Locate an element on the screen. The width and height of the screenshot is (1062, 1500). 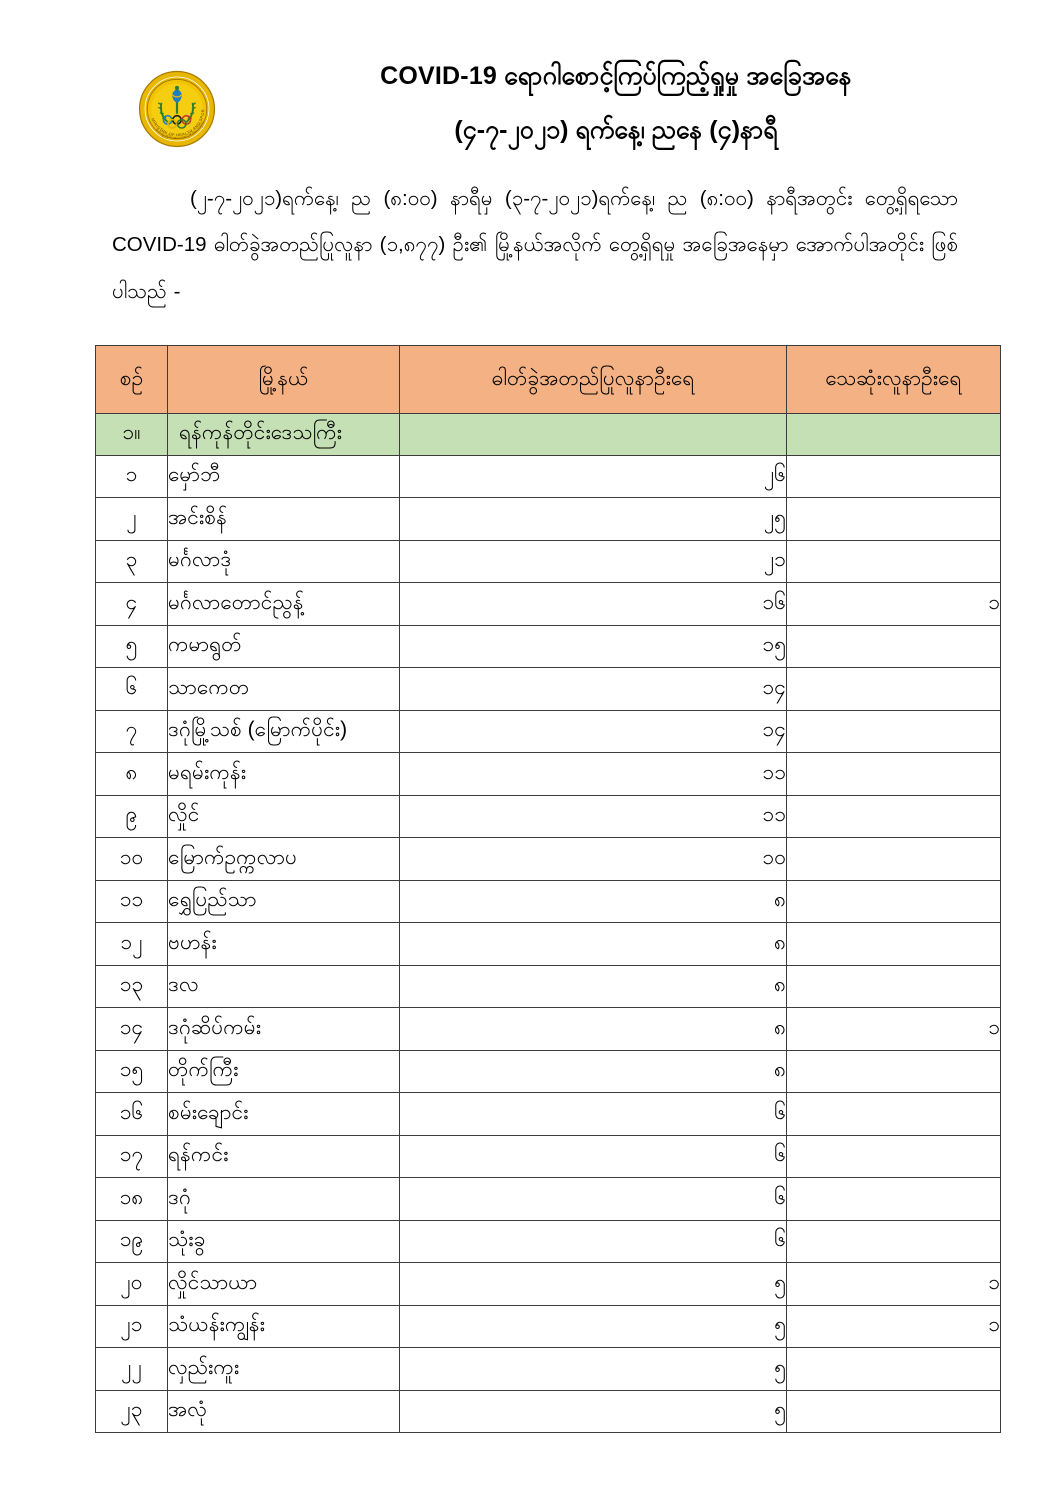
cell-no: ၃ is located at coordinates (131, 561).